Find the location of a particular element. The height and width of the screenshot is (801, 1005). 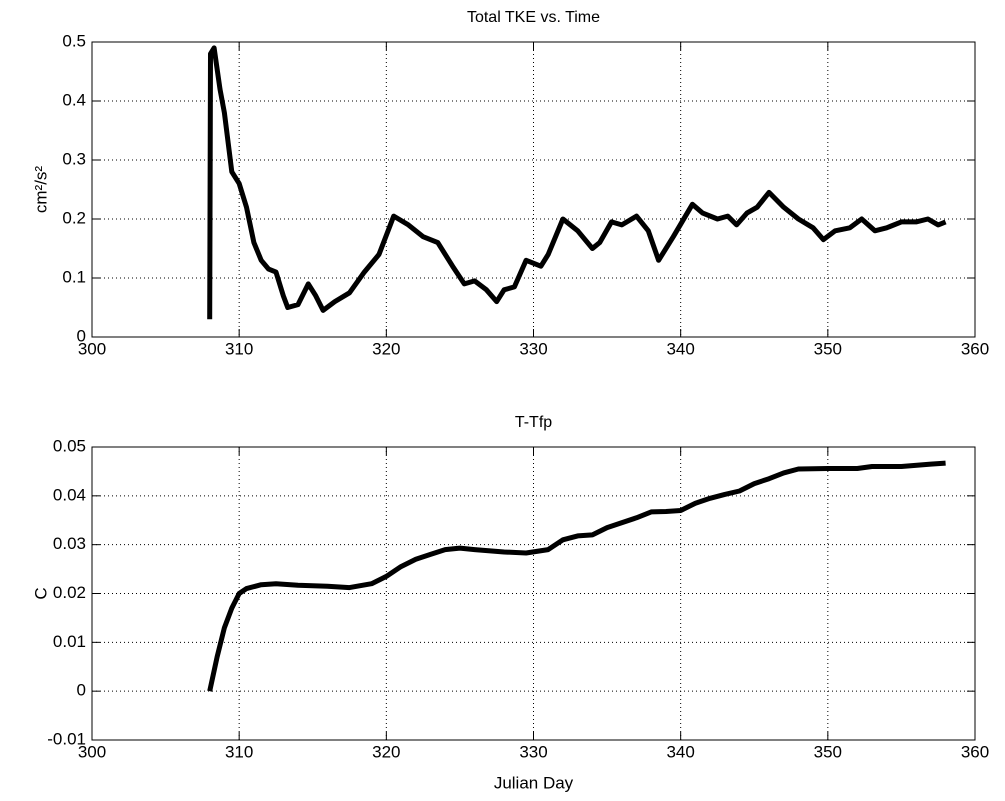

y-axis-label: C is located at coordinates (40, 593).